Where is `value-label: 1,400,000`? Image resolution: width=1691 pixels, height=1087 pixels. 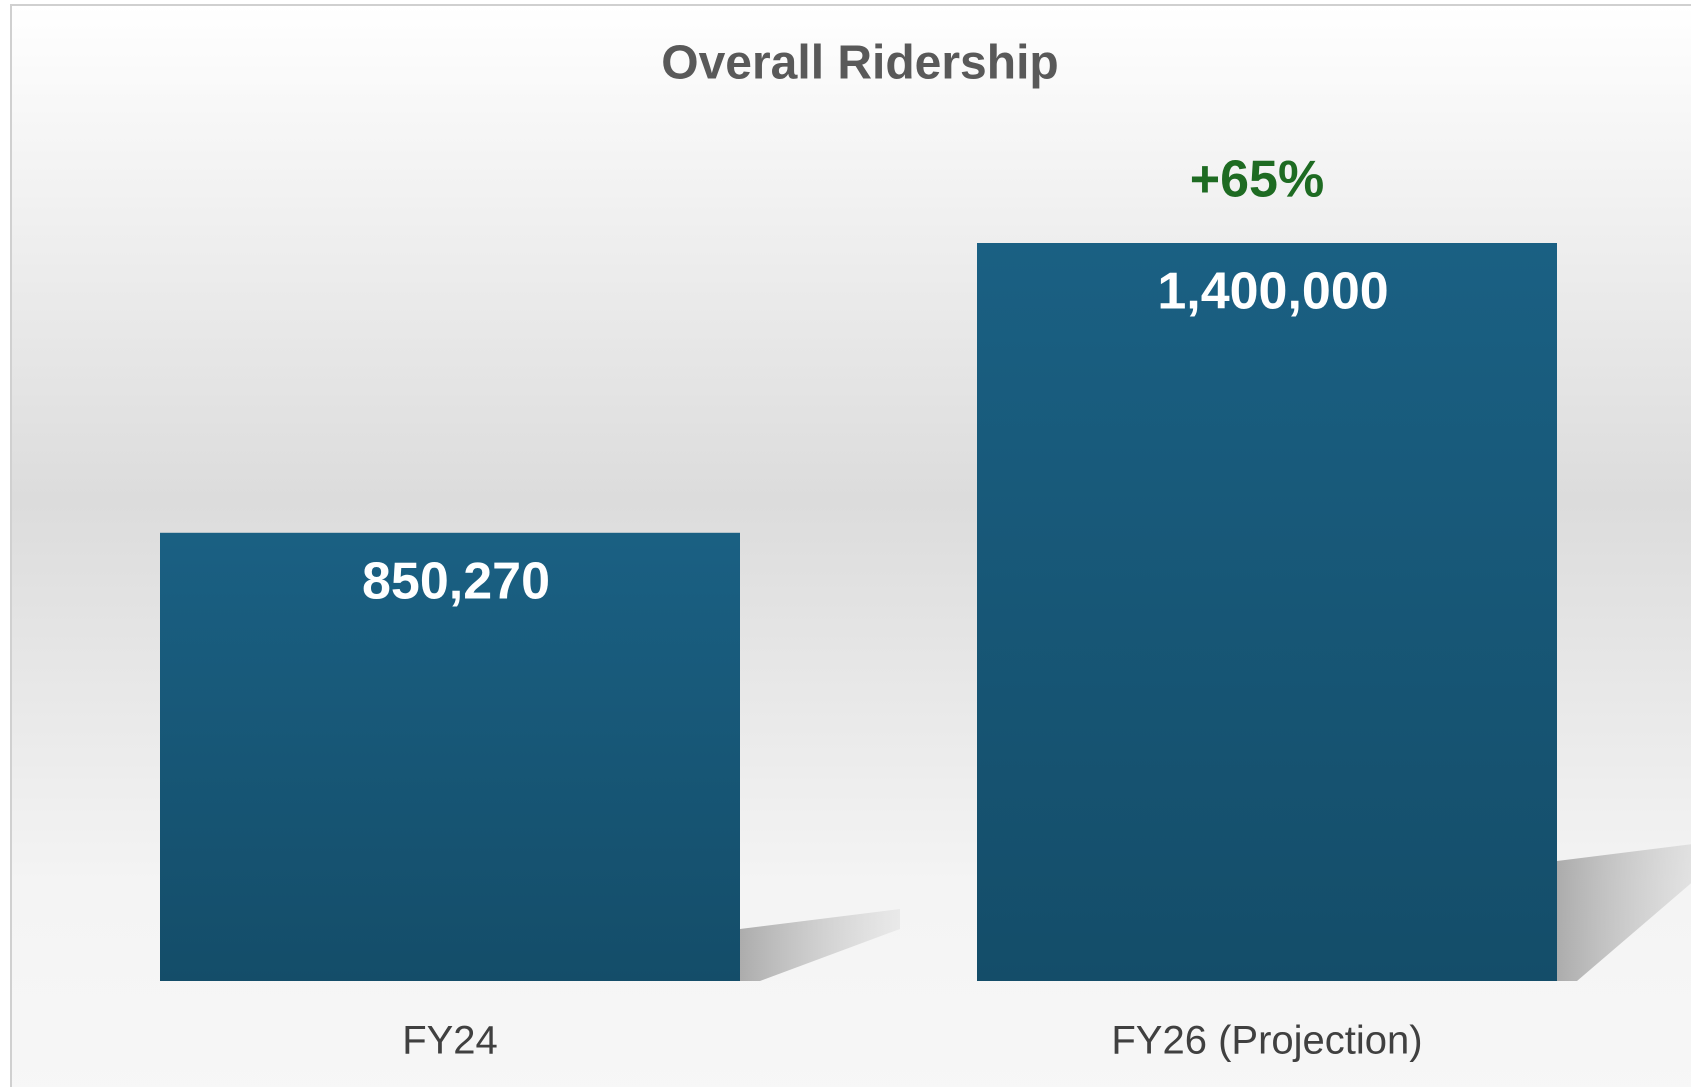 value-label: 1,400,000 is located at coordinates (1272, 292).